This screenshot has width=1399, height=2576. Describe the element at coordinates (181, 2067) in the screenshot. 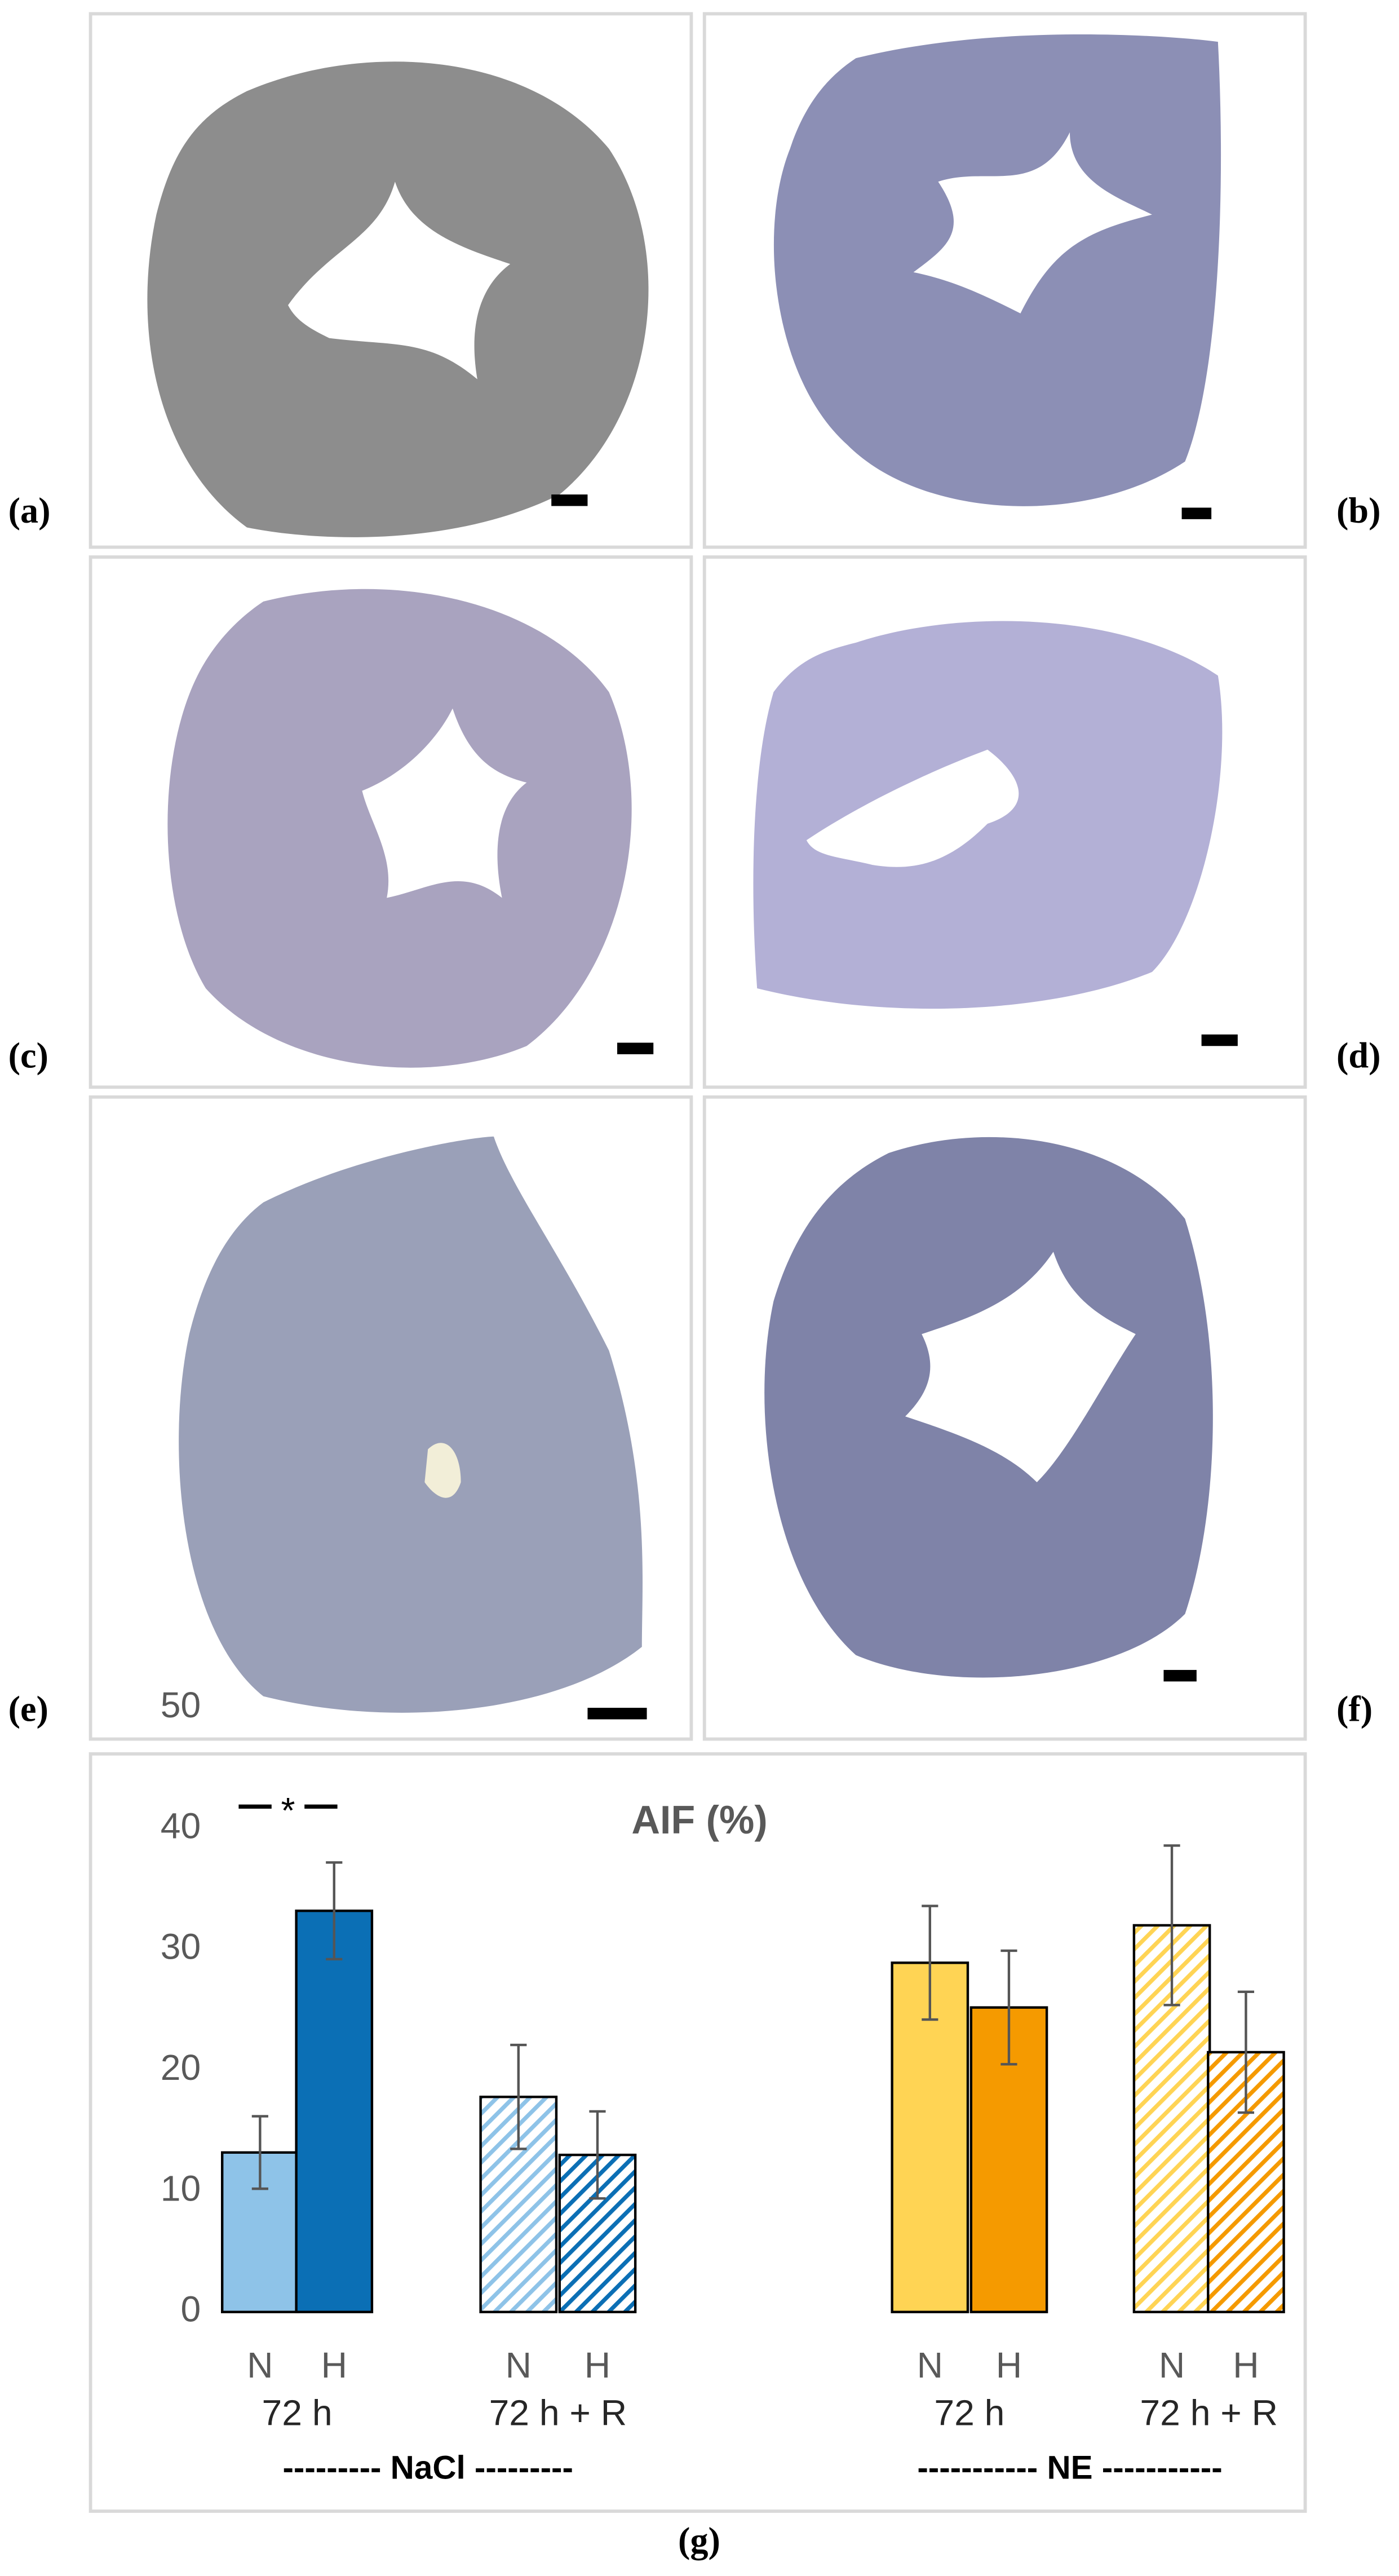

I see `y-tick-label: 20` at that location.